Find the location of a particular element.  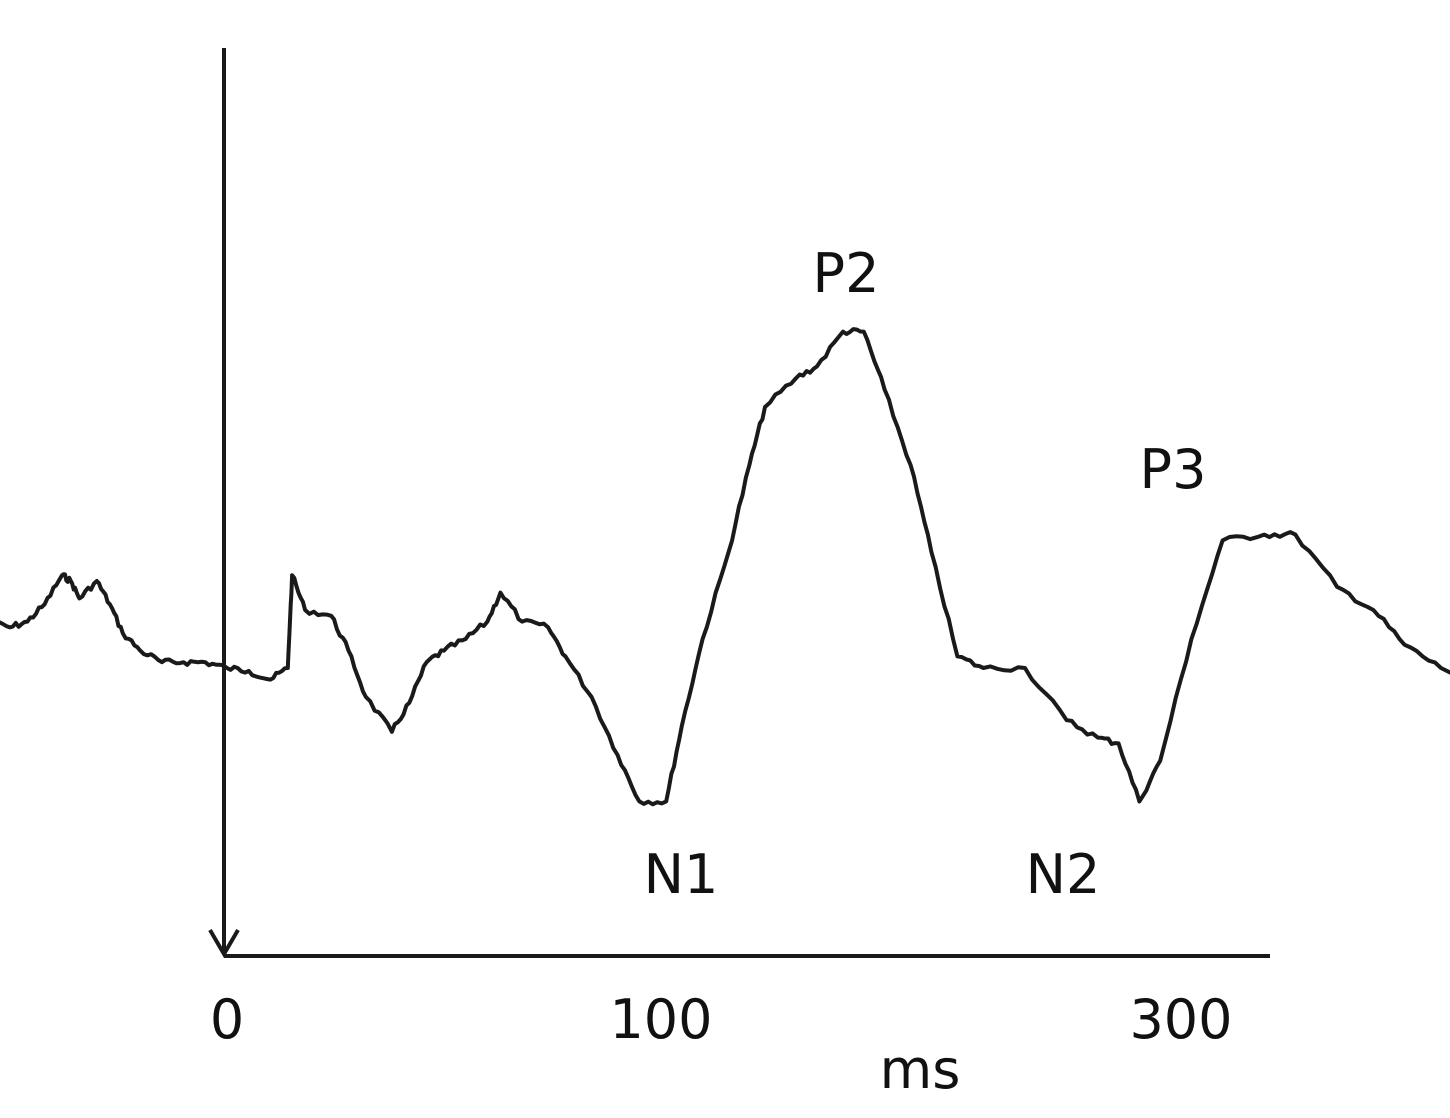

peak-label-p2: P2 is located at coordinates (846, 273).